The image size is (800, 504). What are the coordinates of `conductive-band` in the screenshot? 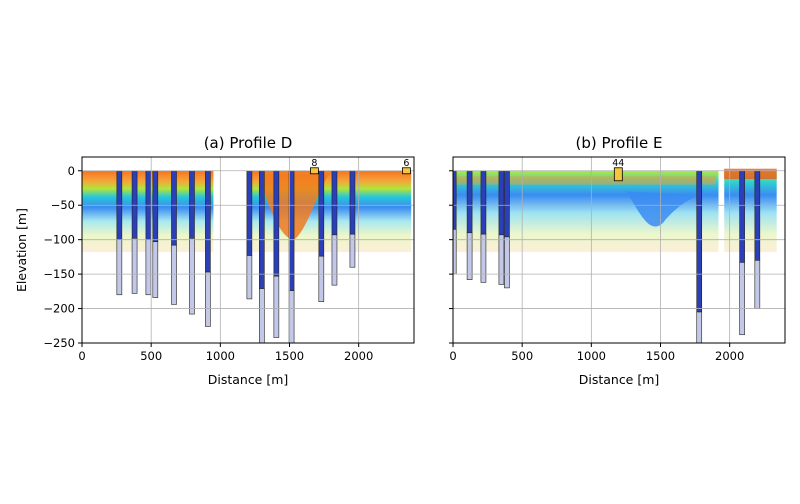 It's located at (584, 180).